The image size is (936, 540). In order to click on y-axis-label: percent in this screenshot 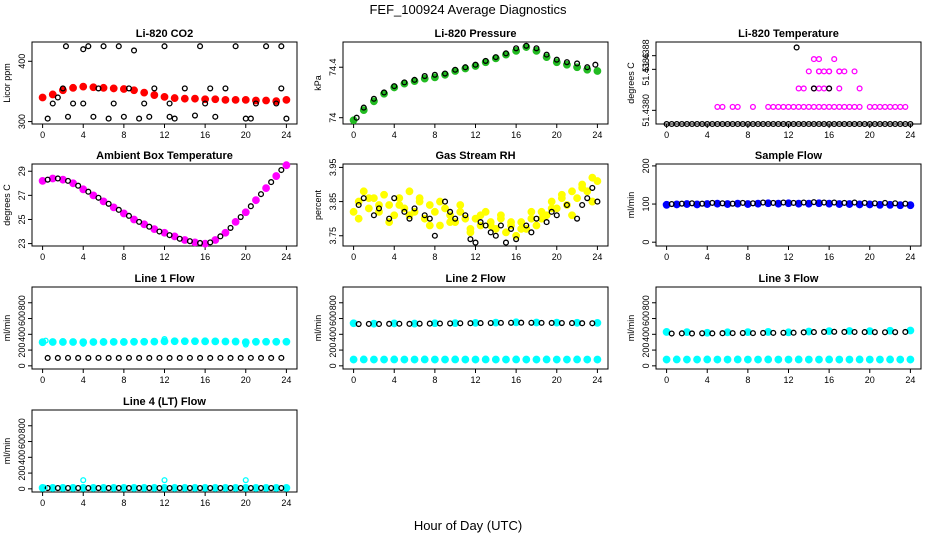, I will do `click(318, 204)`.